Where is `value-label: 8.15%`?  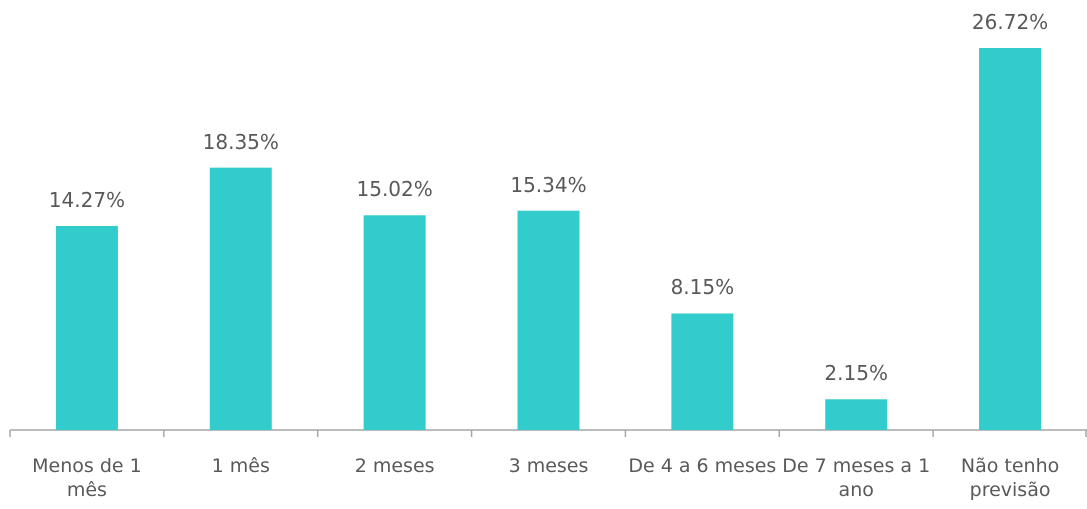 value-label: 8.15% is located at coordinates (702, 287).